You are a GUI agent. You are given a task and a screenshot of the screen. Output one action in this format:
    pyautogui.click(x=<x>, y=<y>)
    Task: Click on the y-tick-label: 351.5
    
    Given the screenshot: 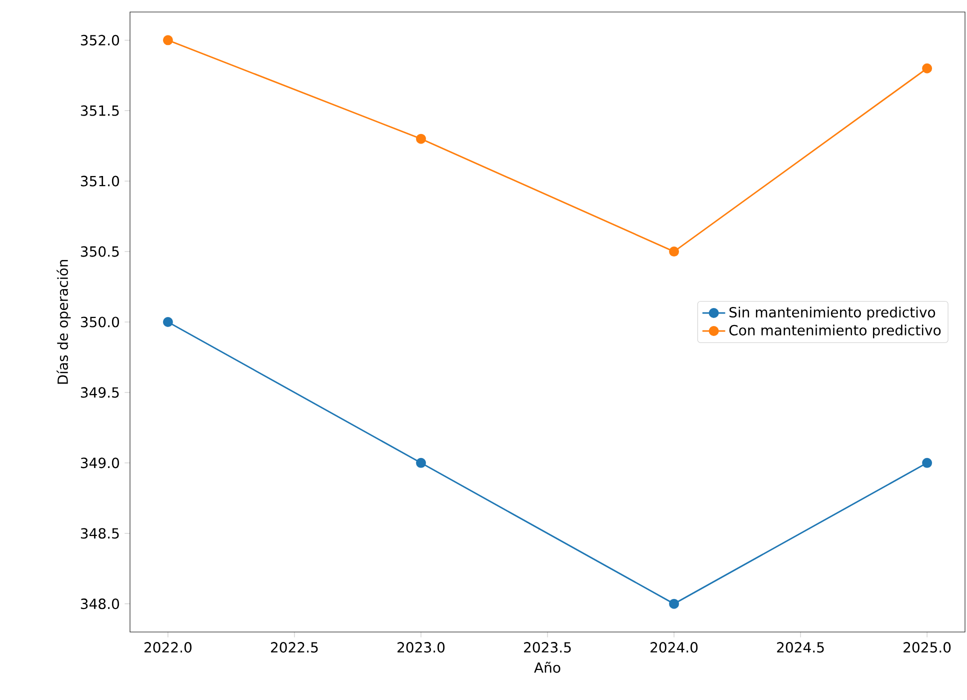 What is the action you would take?
    pyautogui.click(x=99, y=110)
    